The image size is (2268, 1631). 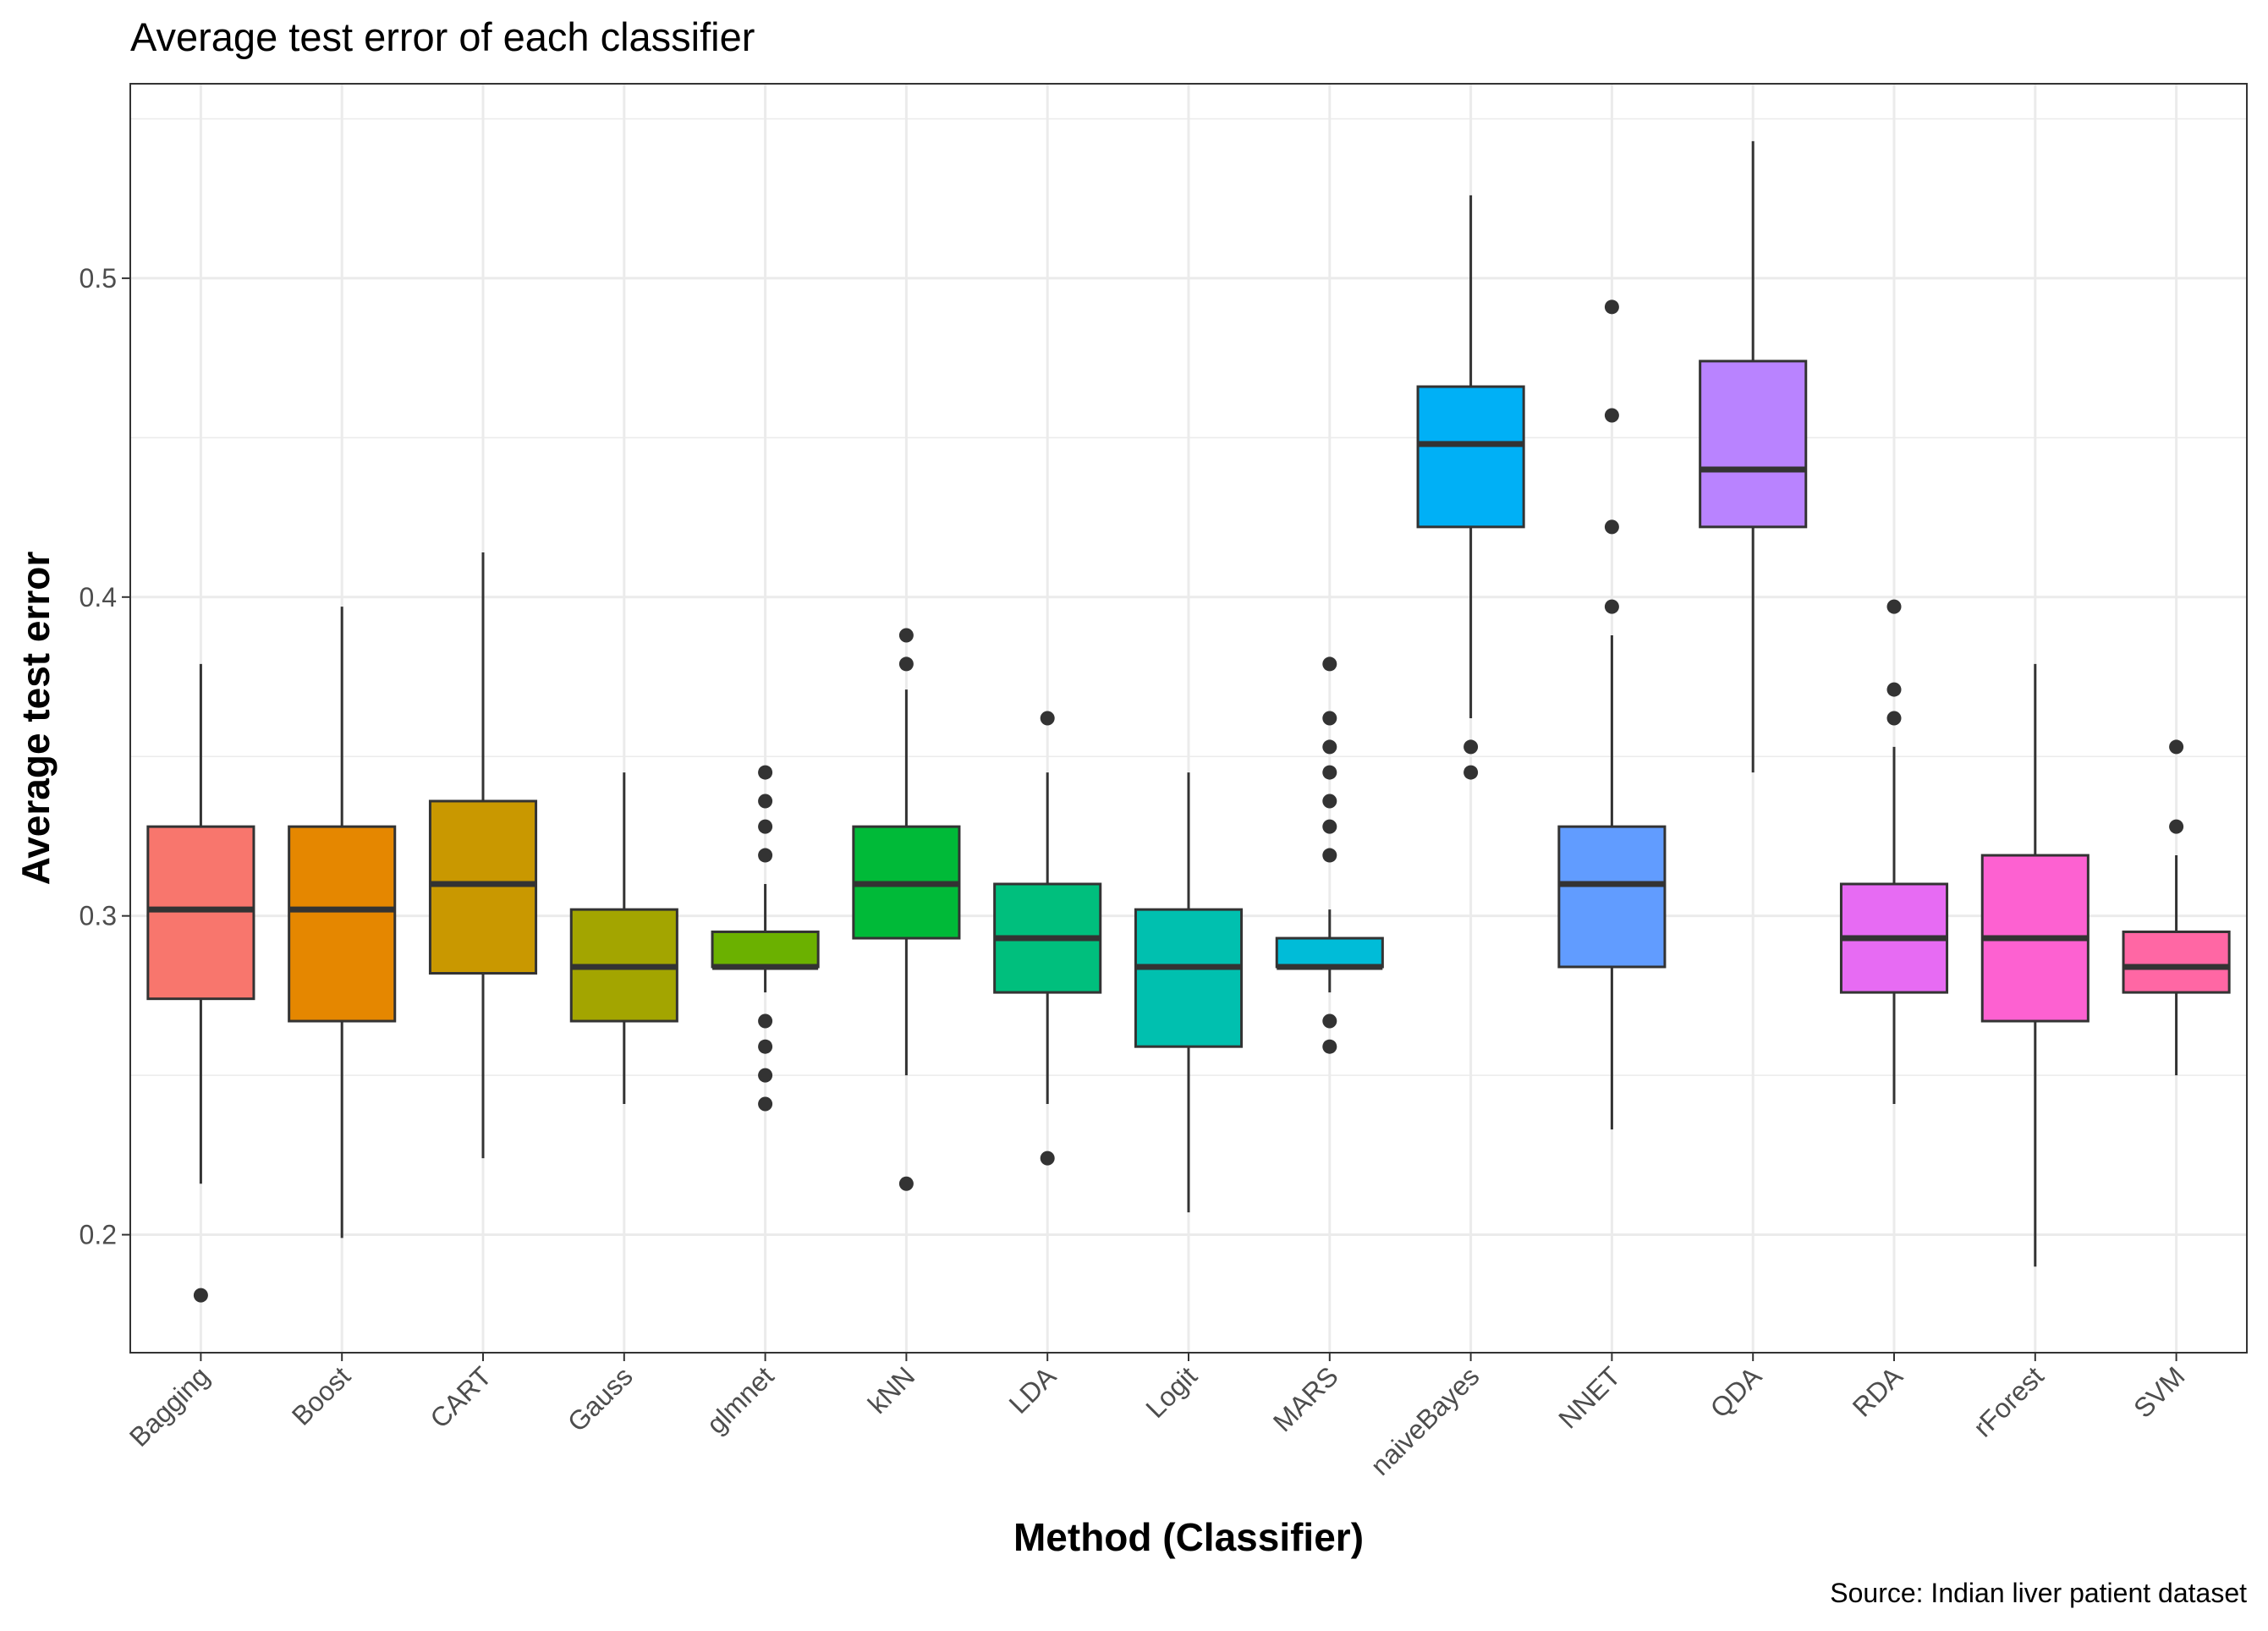 I want to click on box-naiveBayes, so click(x=1470, y=487).